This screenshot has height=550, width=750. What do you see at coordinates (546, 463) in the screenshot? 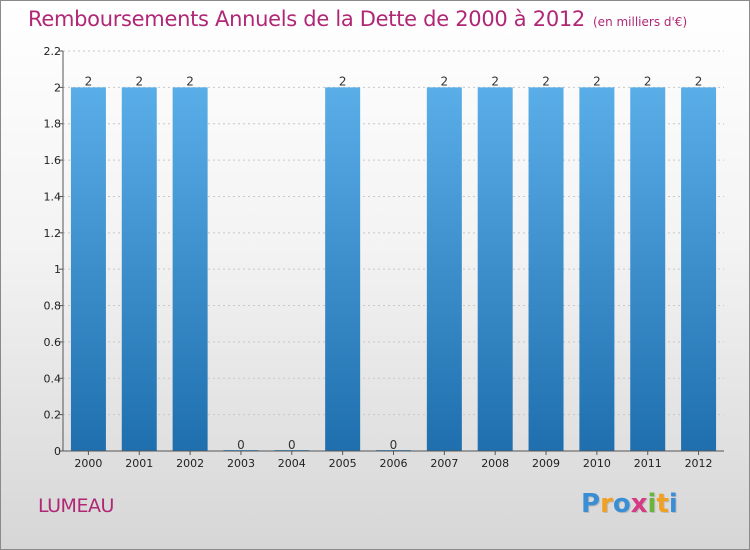
I see `x-tick-label: 2009` at bounding box center [546, 463].